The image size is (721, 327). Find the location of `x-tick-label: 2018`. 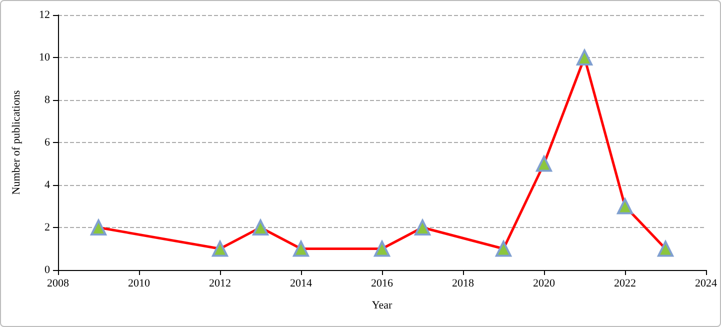

x-tick-label: 2018 is located at coordinates (463, 284).